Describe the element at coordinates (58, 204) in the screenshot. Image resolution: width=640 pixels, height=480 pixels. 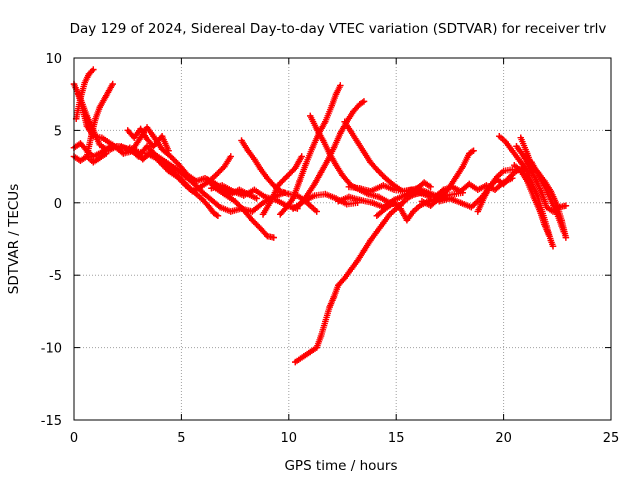
I see `y-tick-label: 0` at that location.